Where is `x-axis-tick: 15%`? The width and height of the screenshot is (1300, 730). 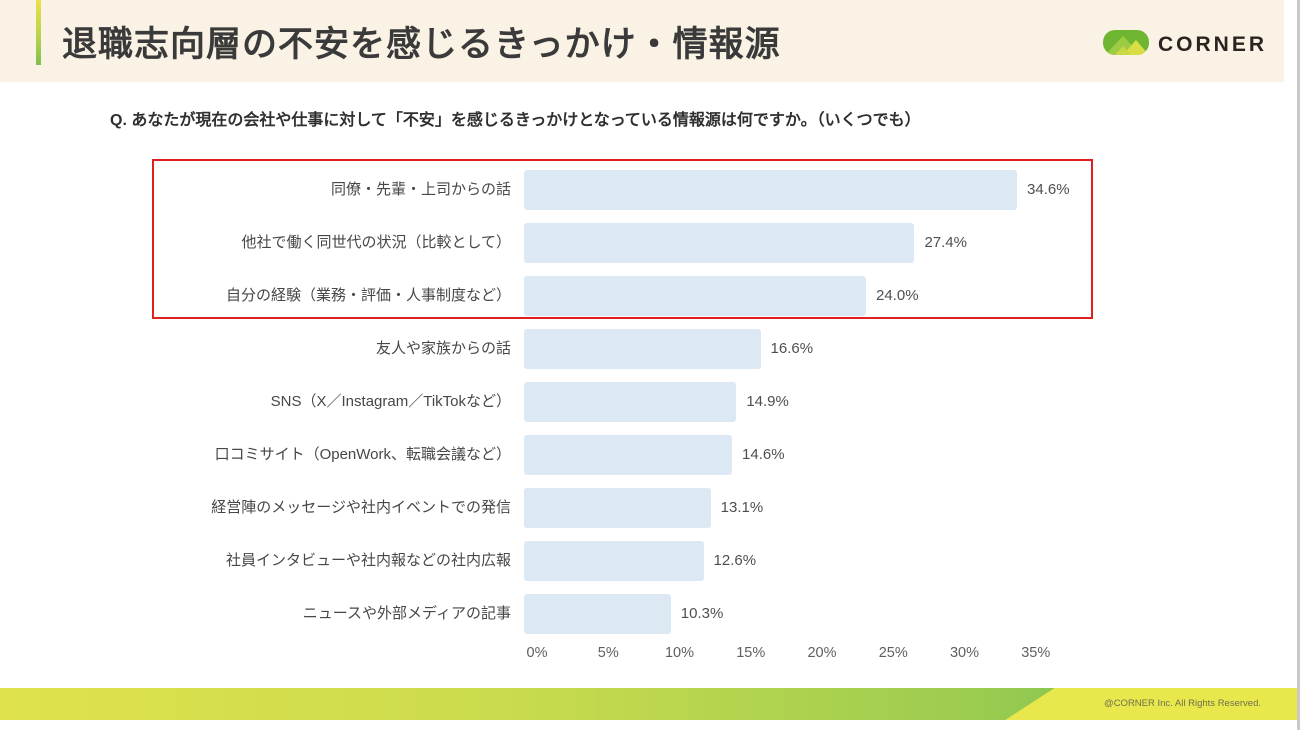 x-axis-tick: 15% is located at coordinates (751, 653).